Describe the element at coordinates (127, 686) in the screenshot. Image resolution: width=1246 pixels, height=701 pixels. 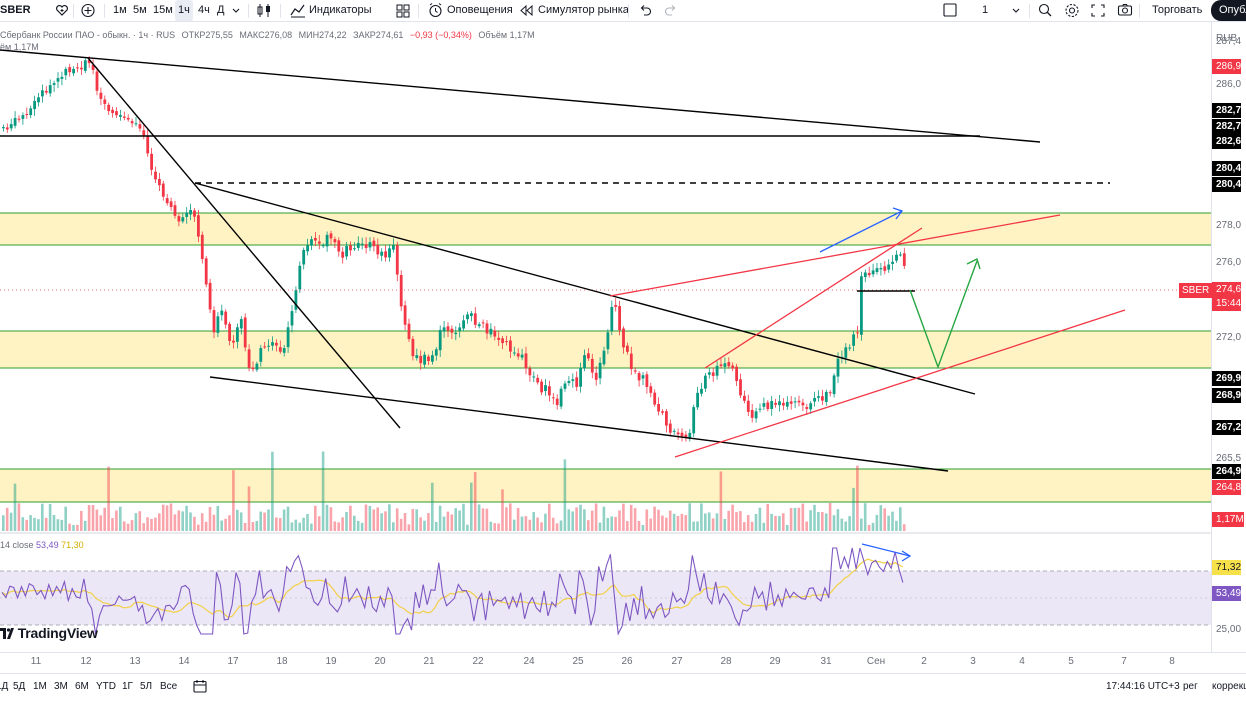
I see `range-1y: 1Г` at that location.